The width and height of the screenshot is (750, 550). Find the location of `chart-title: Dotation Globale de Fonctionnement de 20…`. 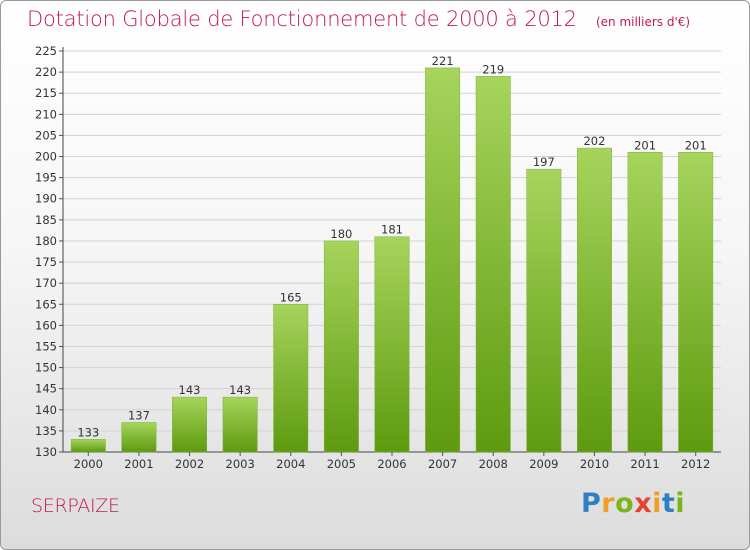

chart-title: Dotation Globale de Fonctionnement de 20… is located at coordinates (302, 19).